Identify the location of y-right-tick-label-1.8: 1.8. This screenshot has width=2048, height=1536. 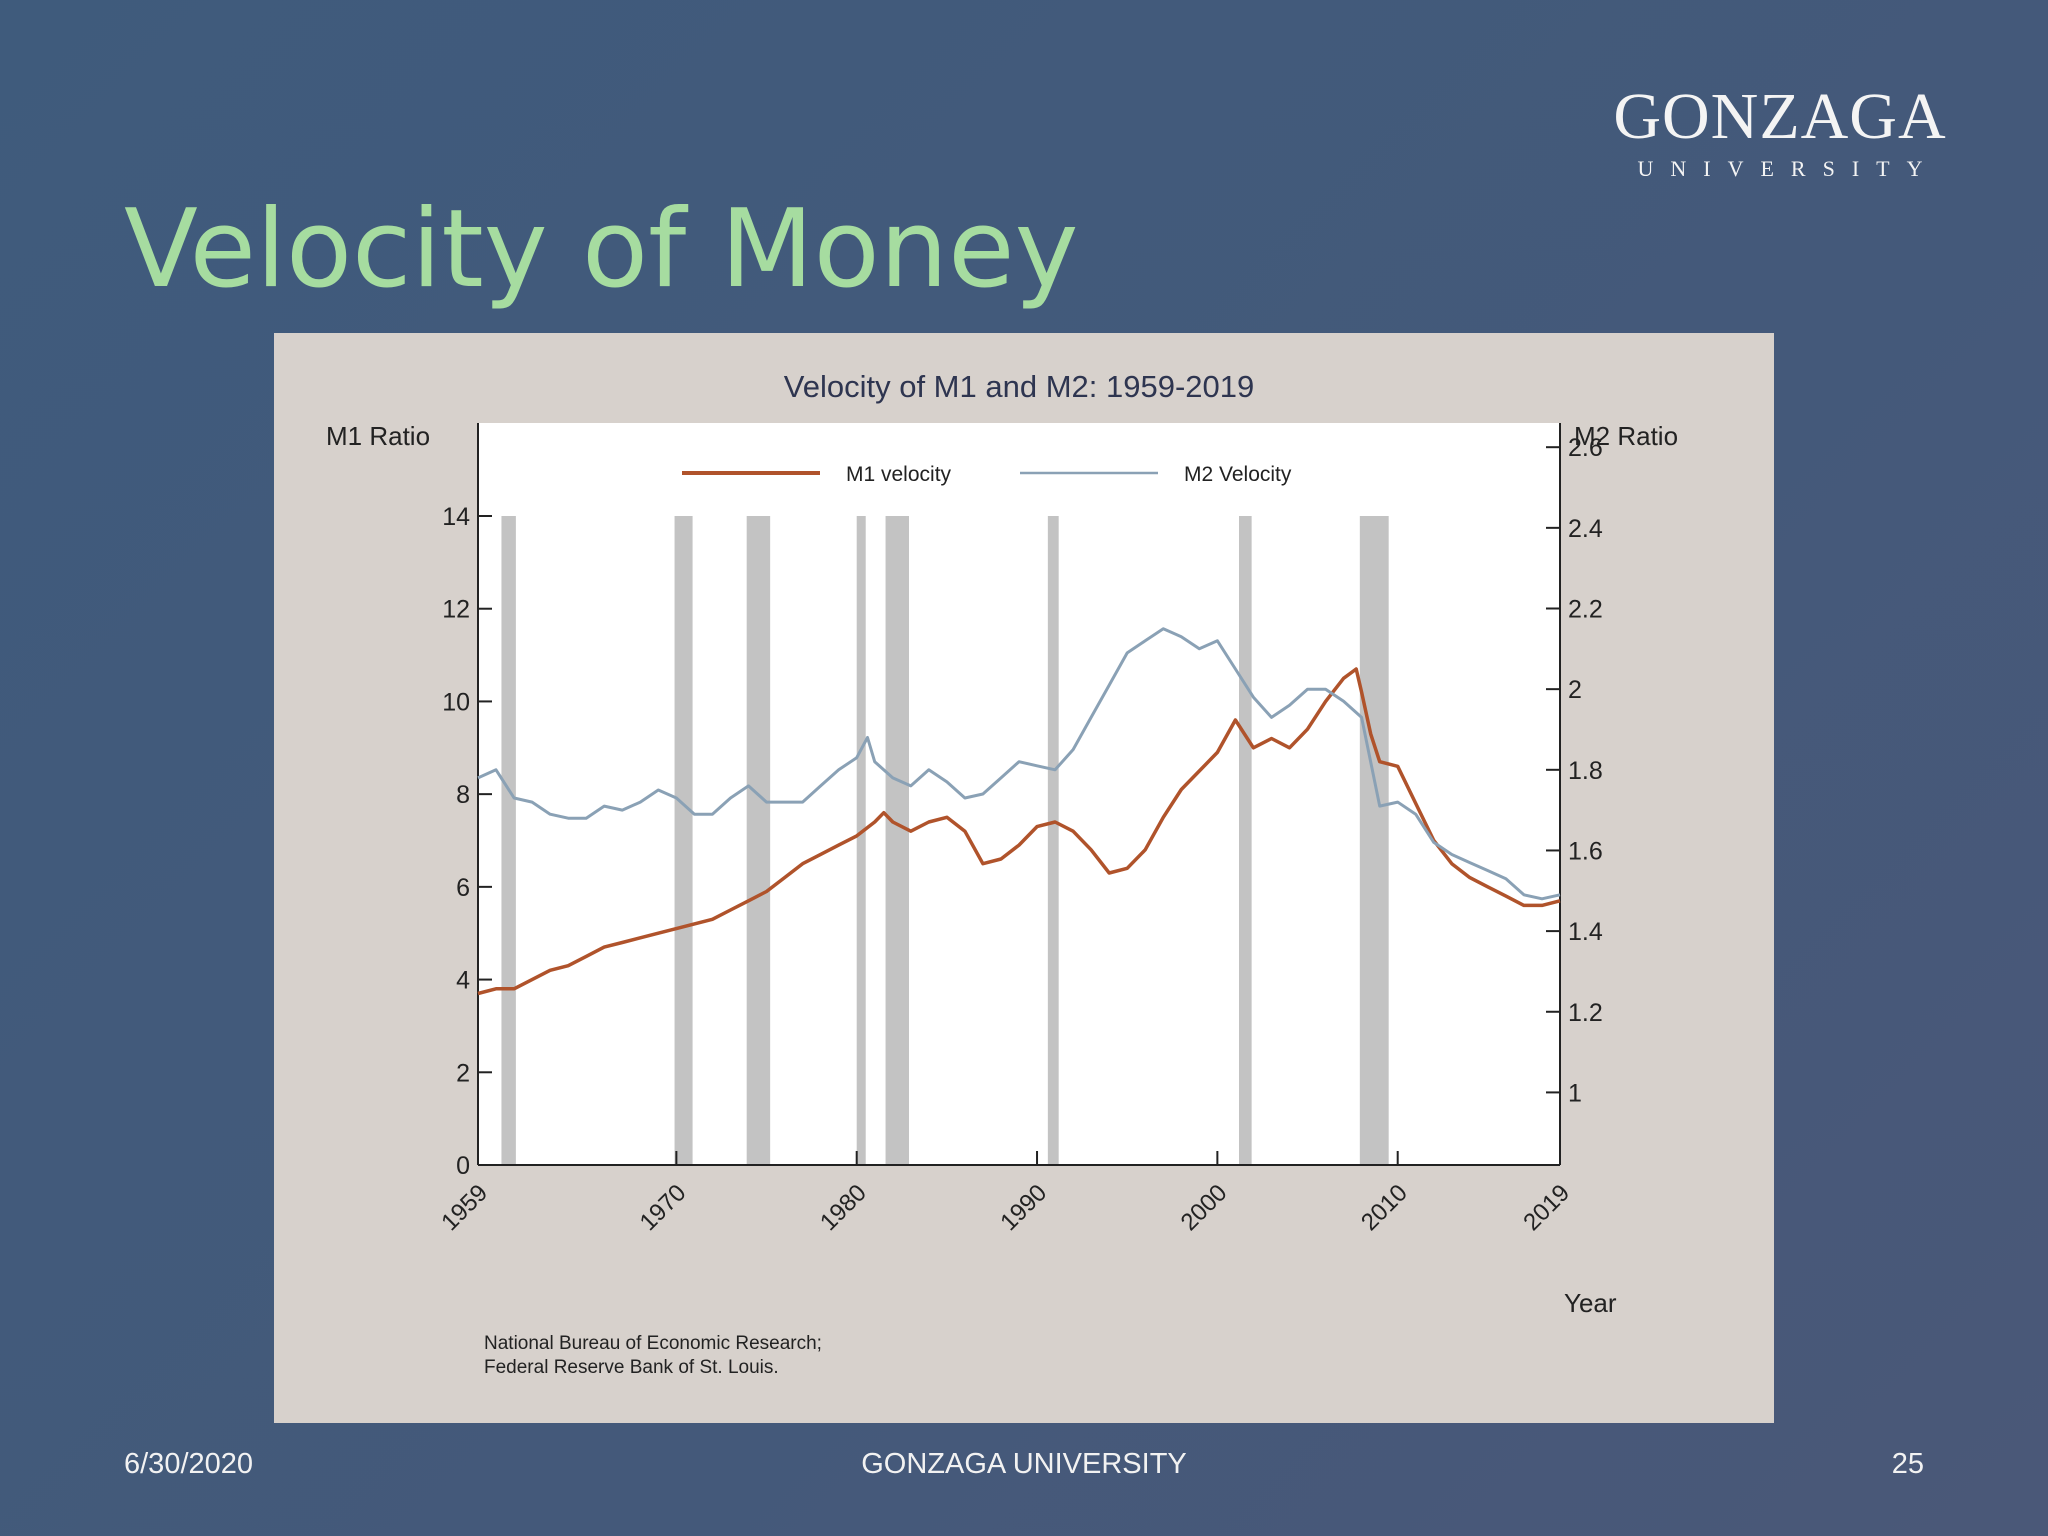
(1585, 771).